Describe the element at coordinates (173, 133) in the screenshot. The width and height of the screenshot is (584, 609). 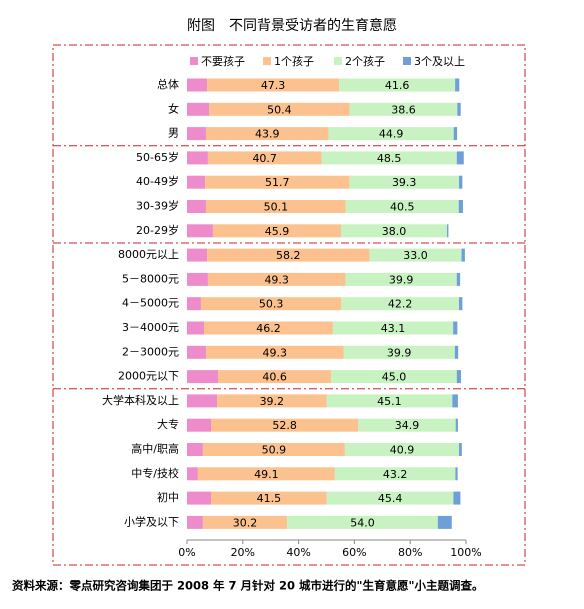
I see `y-tick-label: 男` at that location.